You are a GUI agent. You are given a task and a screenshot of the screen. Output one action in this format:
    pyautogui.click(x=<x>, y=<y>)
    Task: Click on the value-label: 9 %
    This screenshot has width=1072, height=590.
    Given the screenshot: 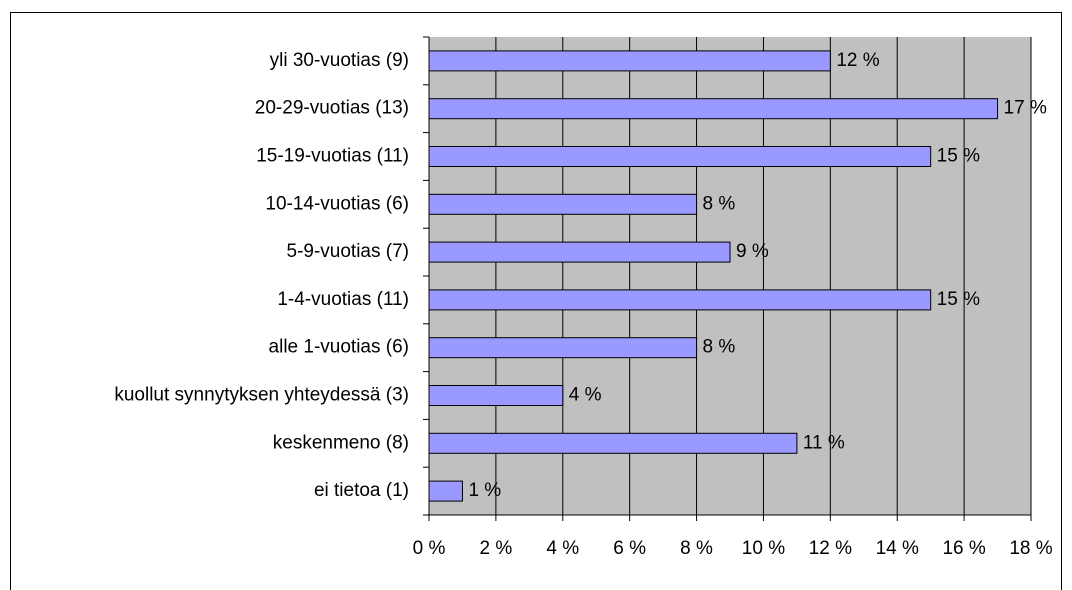 What is the action you would take?
    pyautogui.click(x=752, y=251)
    